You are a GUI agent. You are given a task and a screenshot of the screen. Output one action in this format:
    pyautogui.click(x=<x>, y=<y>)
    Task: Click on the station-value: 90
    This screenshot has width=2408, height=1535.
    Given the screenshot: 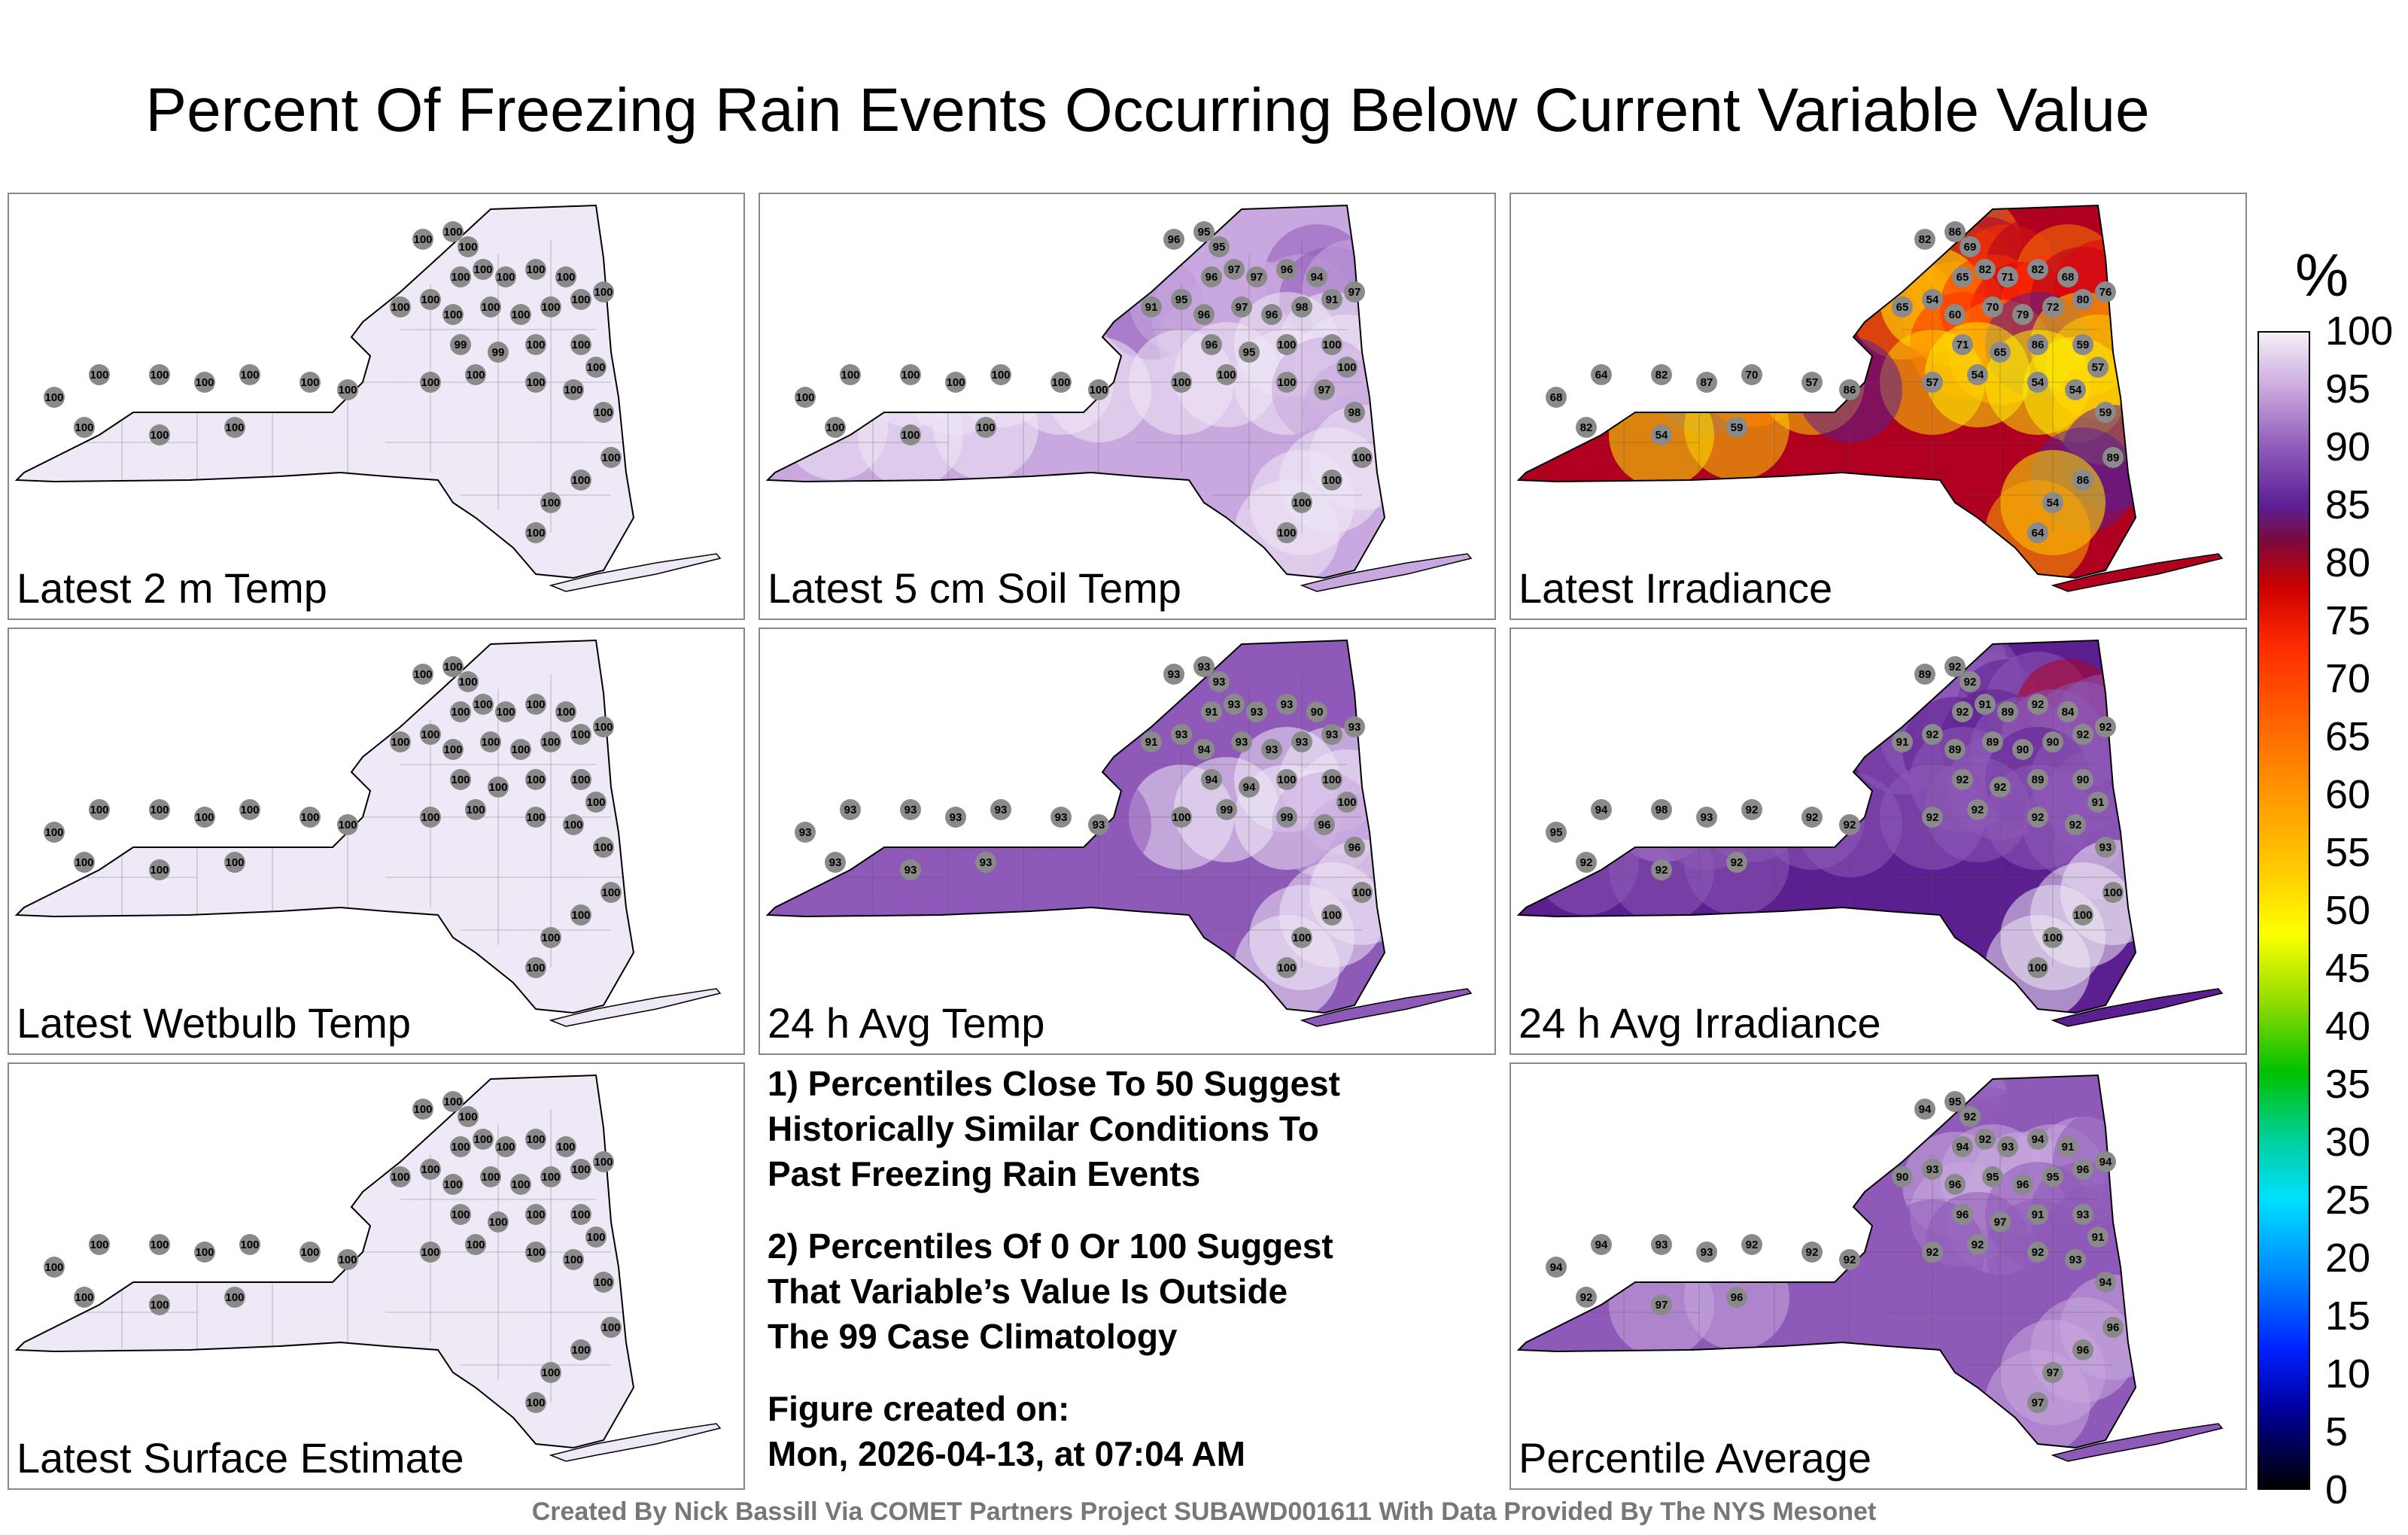 What is the action you would take?
    pyautogui.click(x=1317, y=712)
    